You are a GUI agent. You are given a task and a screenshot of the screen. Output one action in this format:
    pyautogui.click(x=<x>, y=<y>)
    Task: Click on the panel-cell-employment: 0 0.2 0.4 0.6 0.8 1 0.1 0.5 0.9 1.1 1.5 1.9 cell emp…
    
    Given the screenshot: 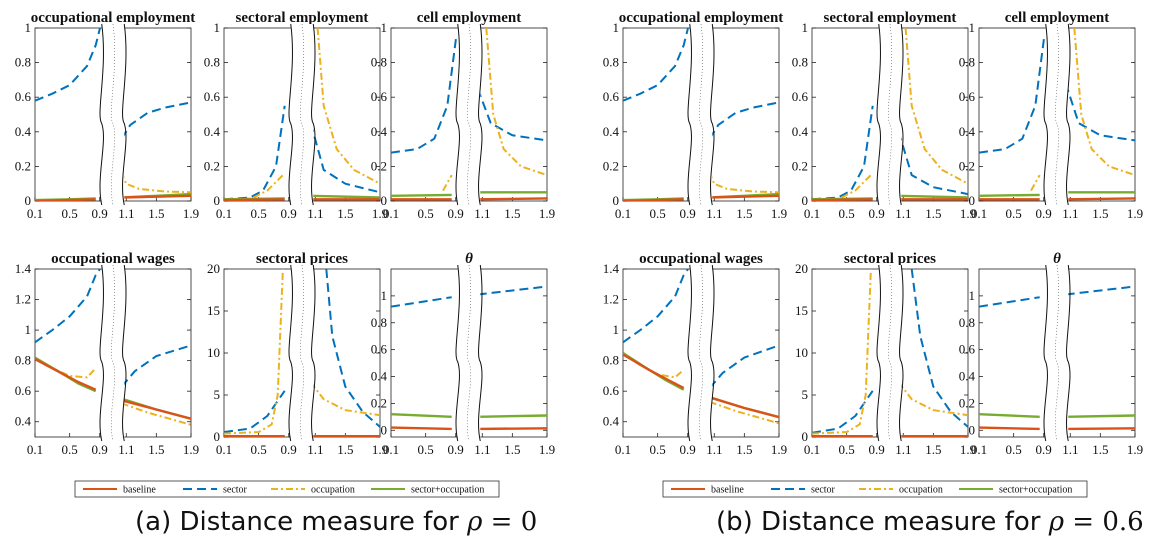 What is the action you would take?
    pyautogui.click(x=463, y=115)
    